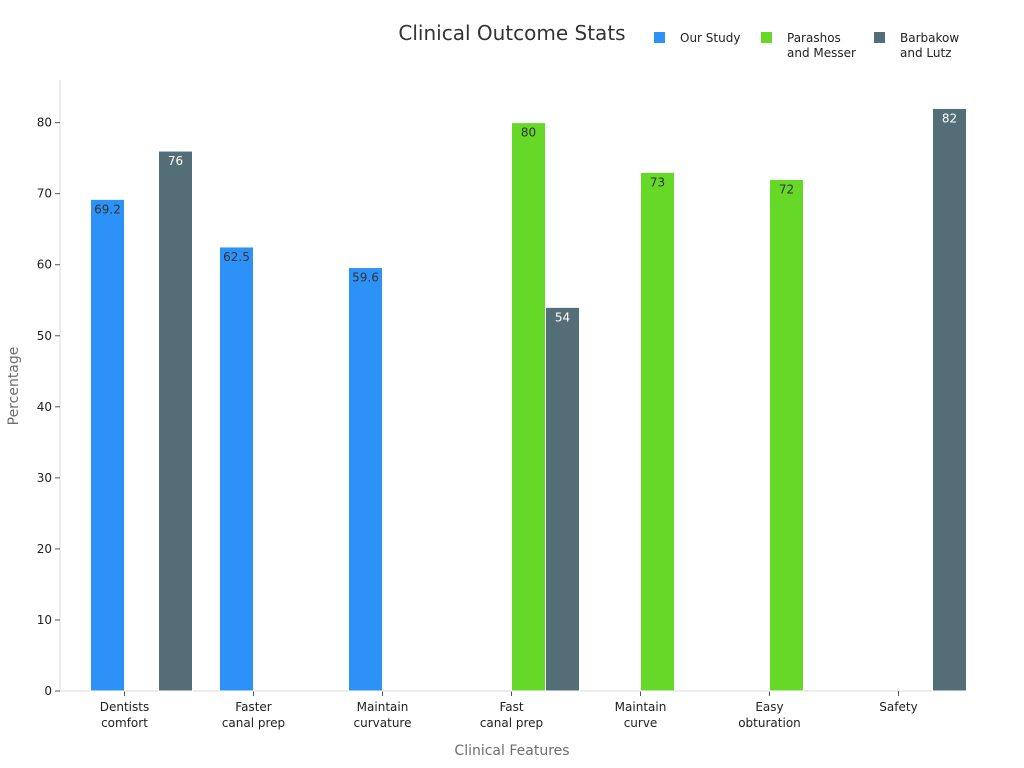  Describe the element at coordinates (44, 336) in the screenshot. I see `y-tick-label: 50` at that location.